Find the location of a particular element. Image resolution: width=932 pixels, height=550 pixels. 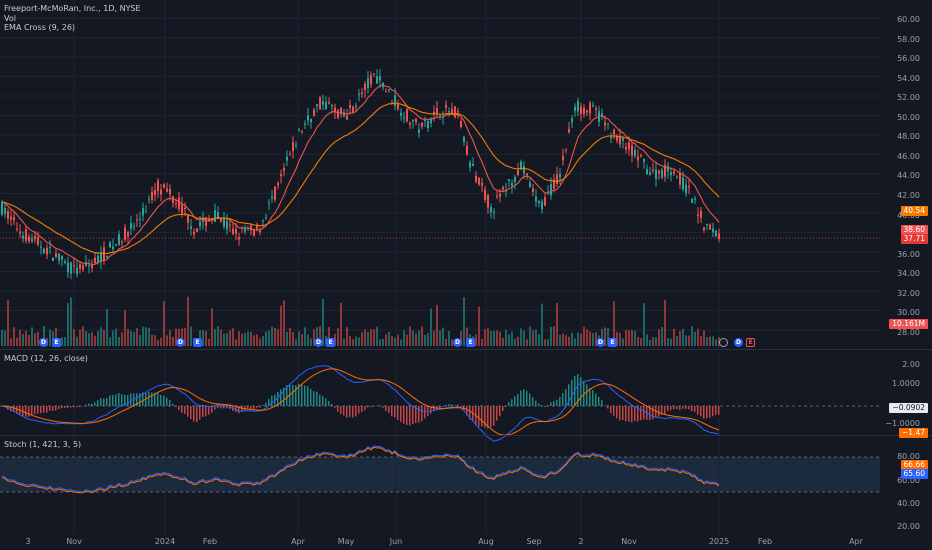

stoch-k-badge: 66.66 is located at coordinates (914, 465).